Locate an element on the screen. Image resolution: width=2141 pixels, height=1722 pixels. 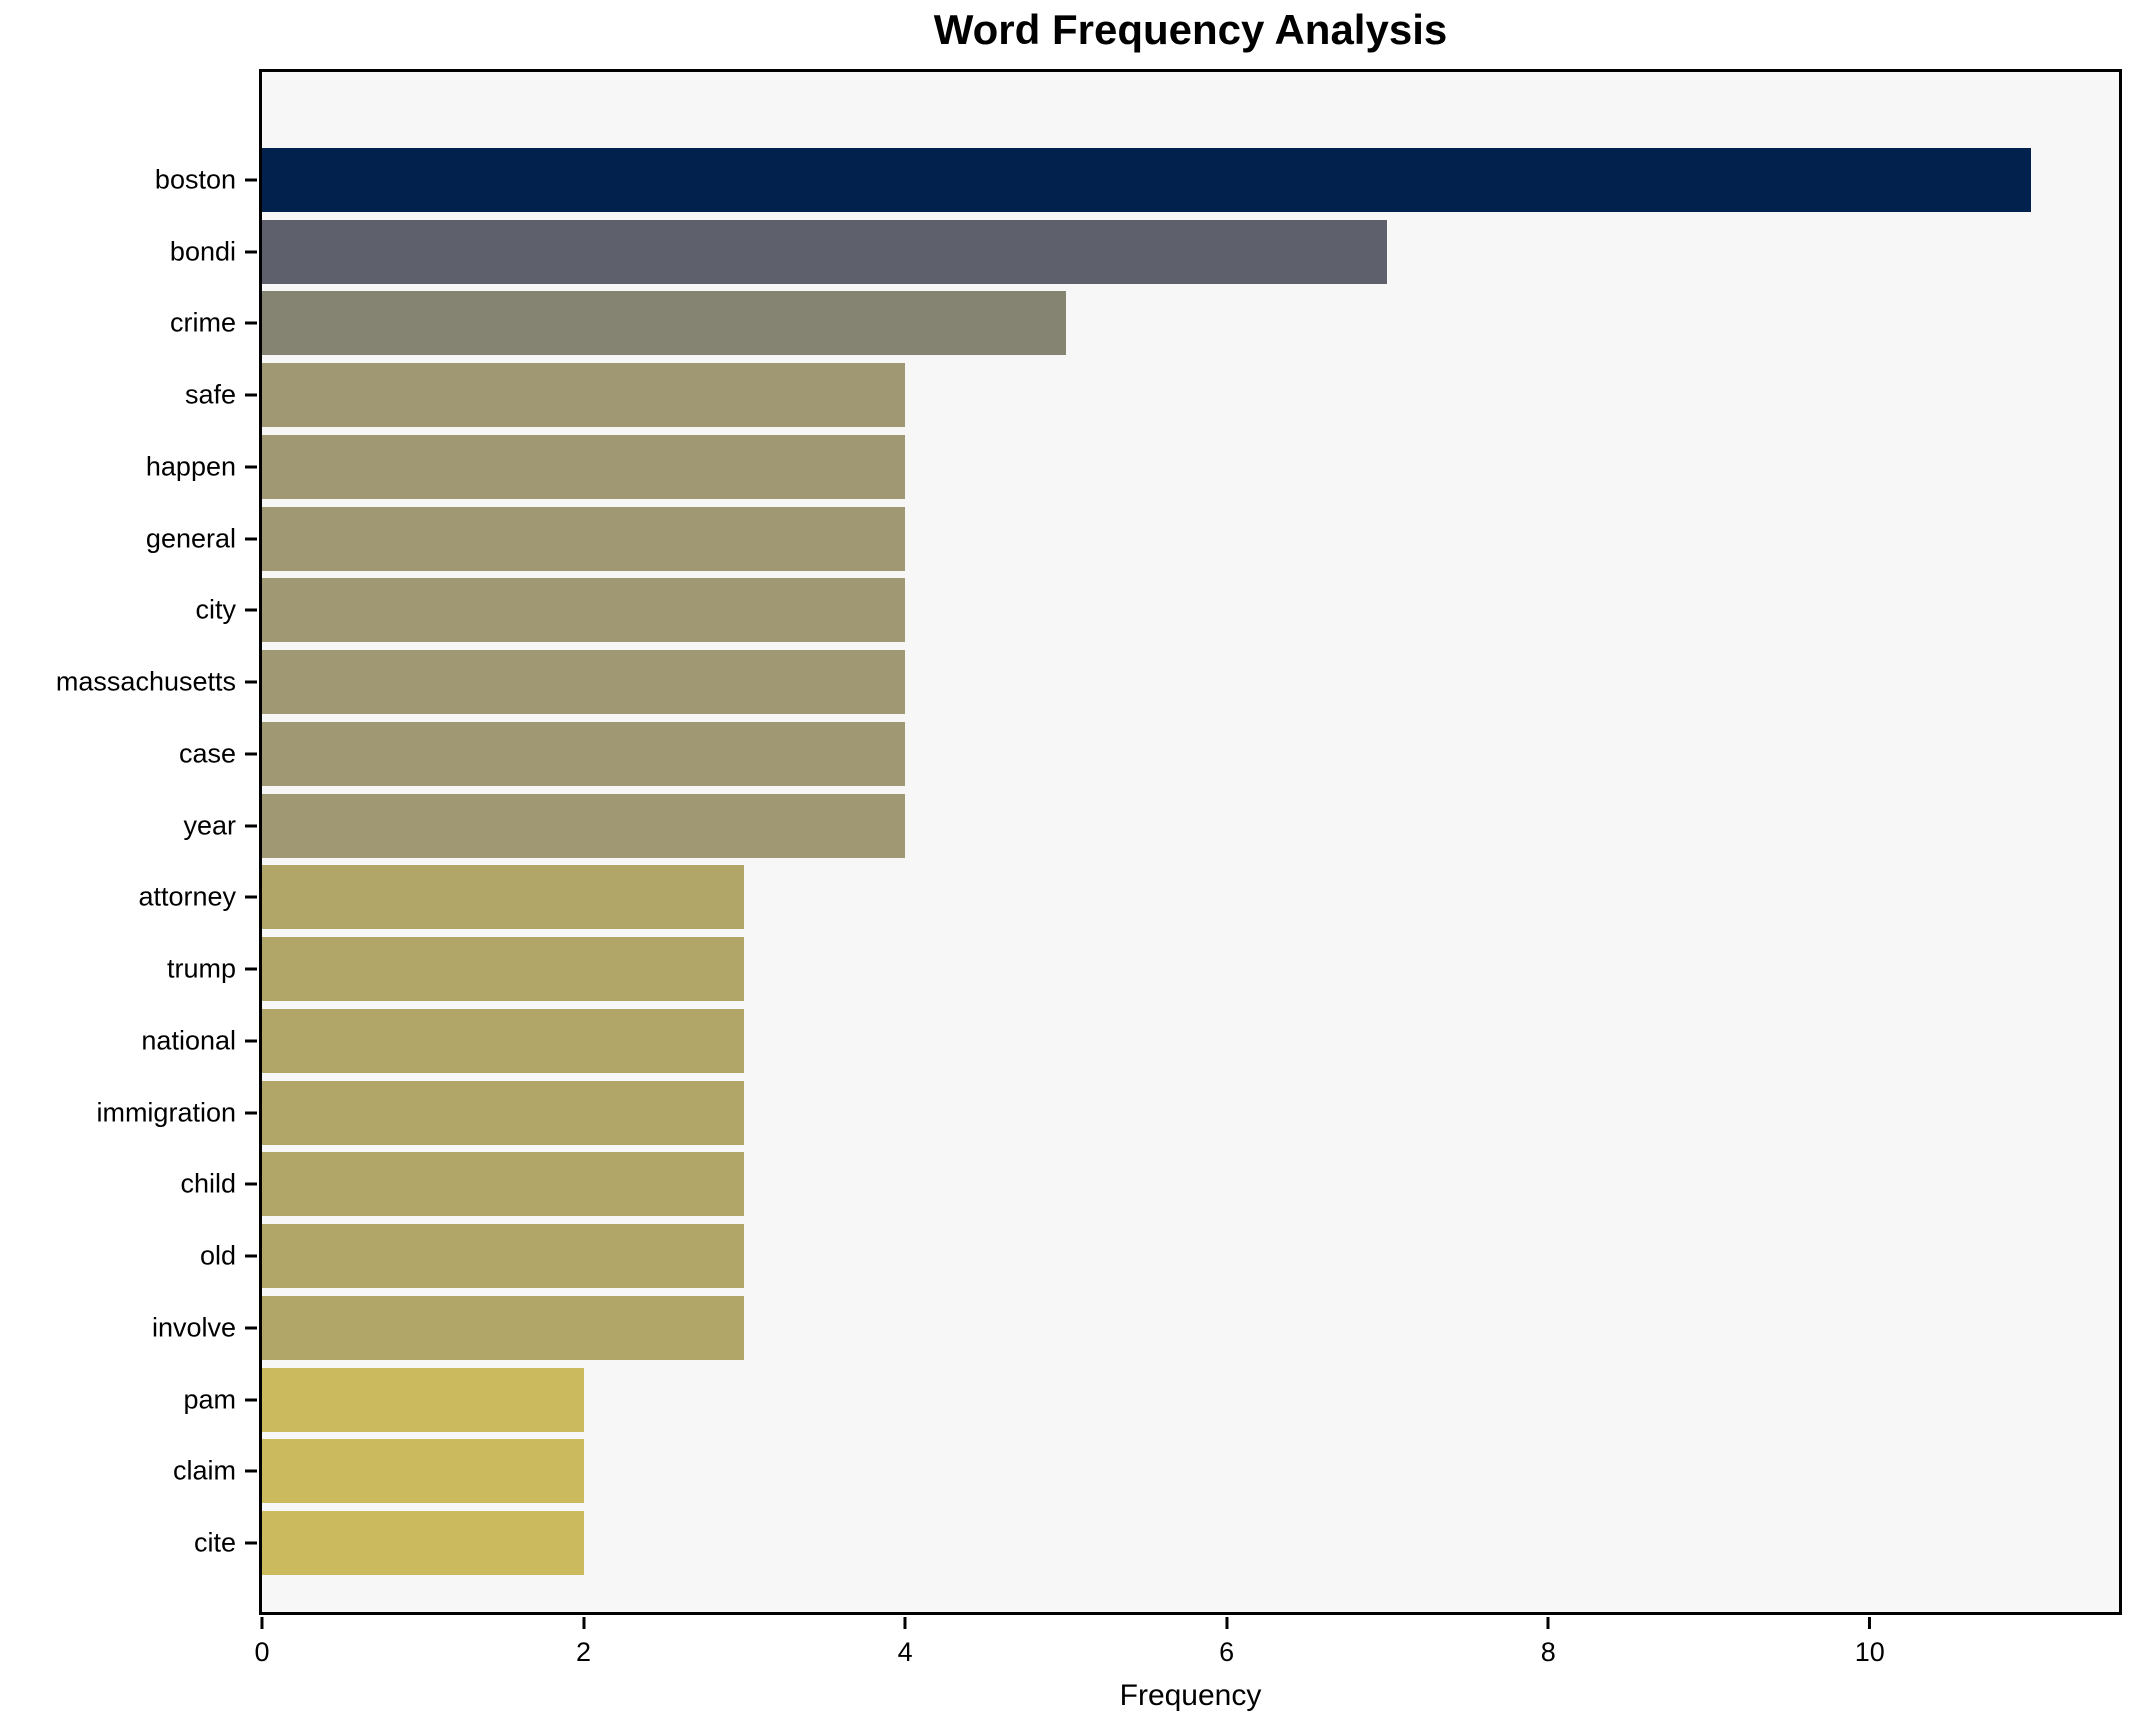
bar-row-national: national is located at coordinates (1130, 1041).